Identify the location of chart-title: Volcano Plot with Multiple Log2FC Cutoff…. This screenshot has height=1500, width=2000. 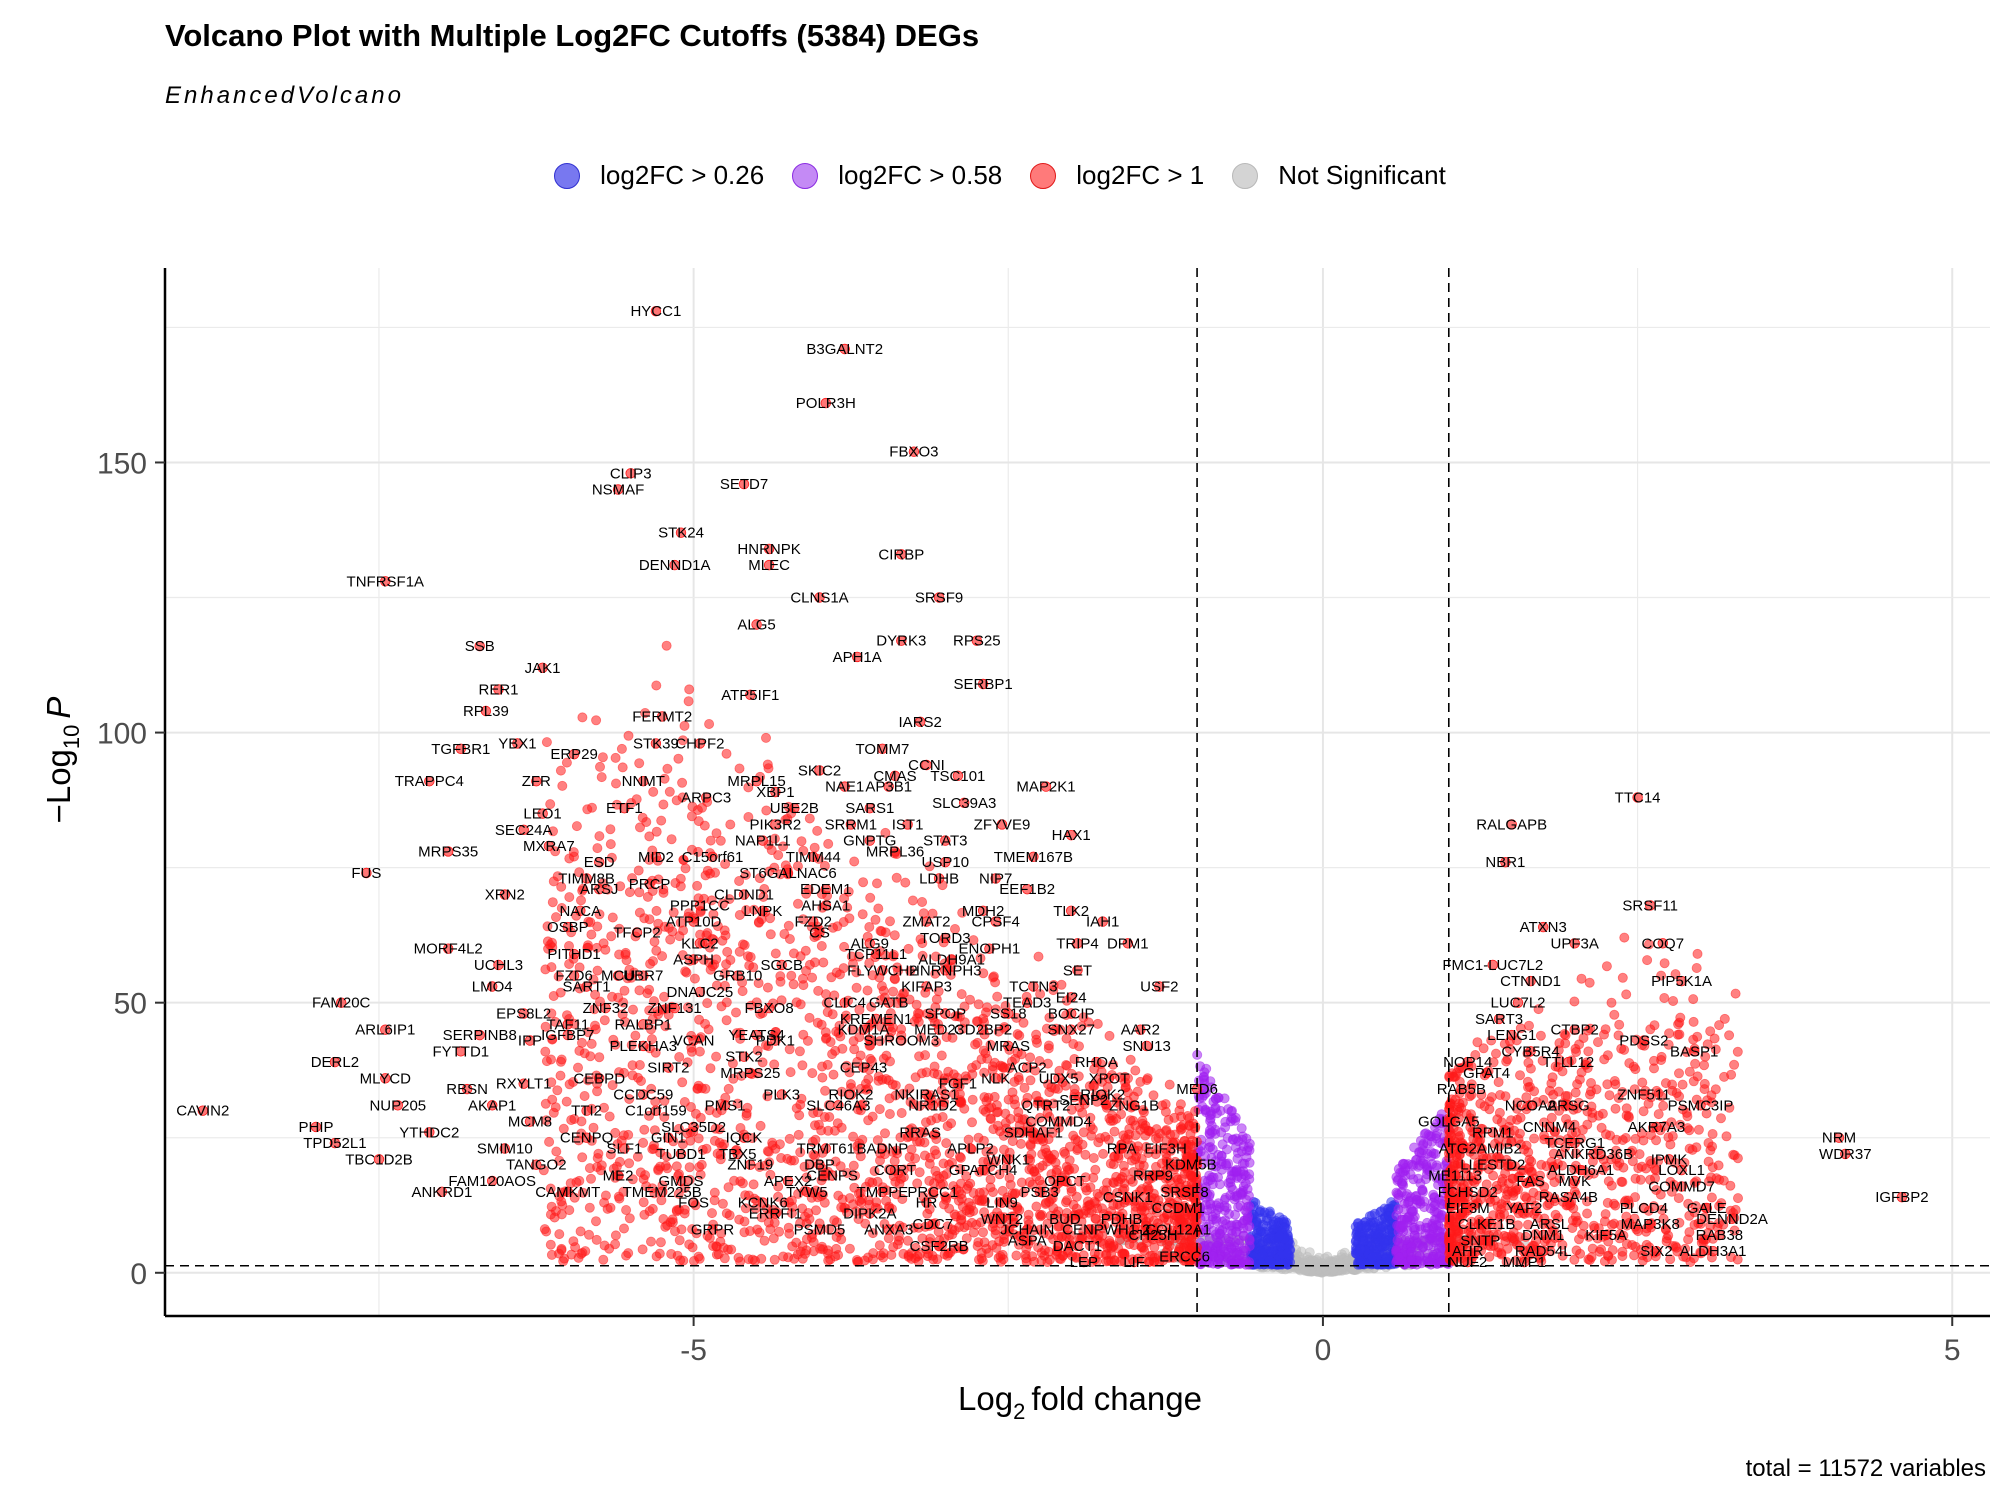
(572, 35).